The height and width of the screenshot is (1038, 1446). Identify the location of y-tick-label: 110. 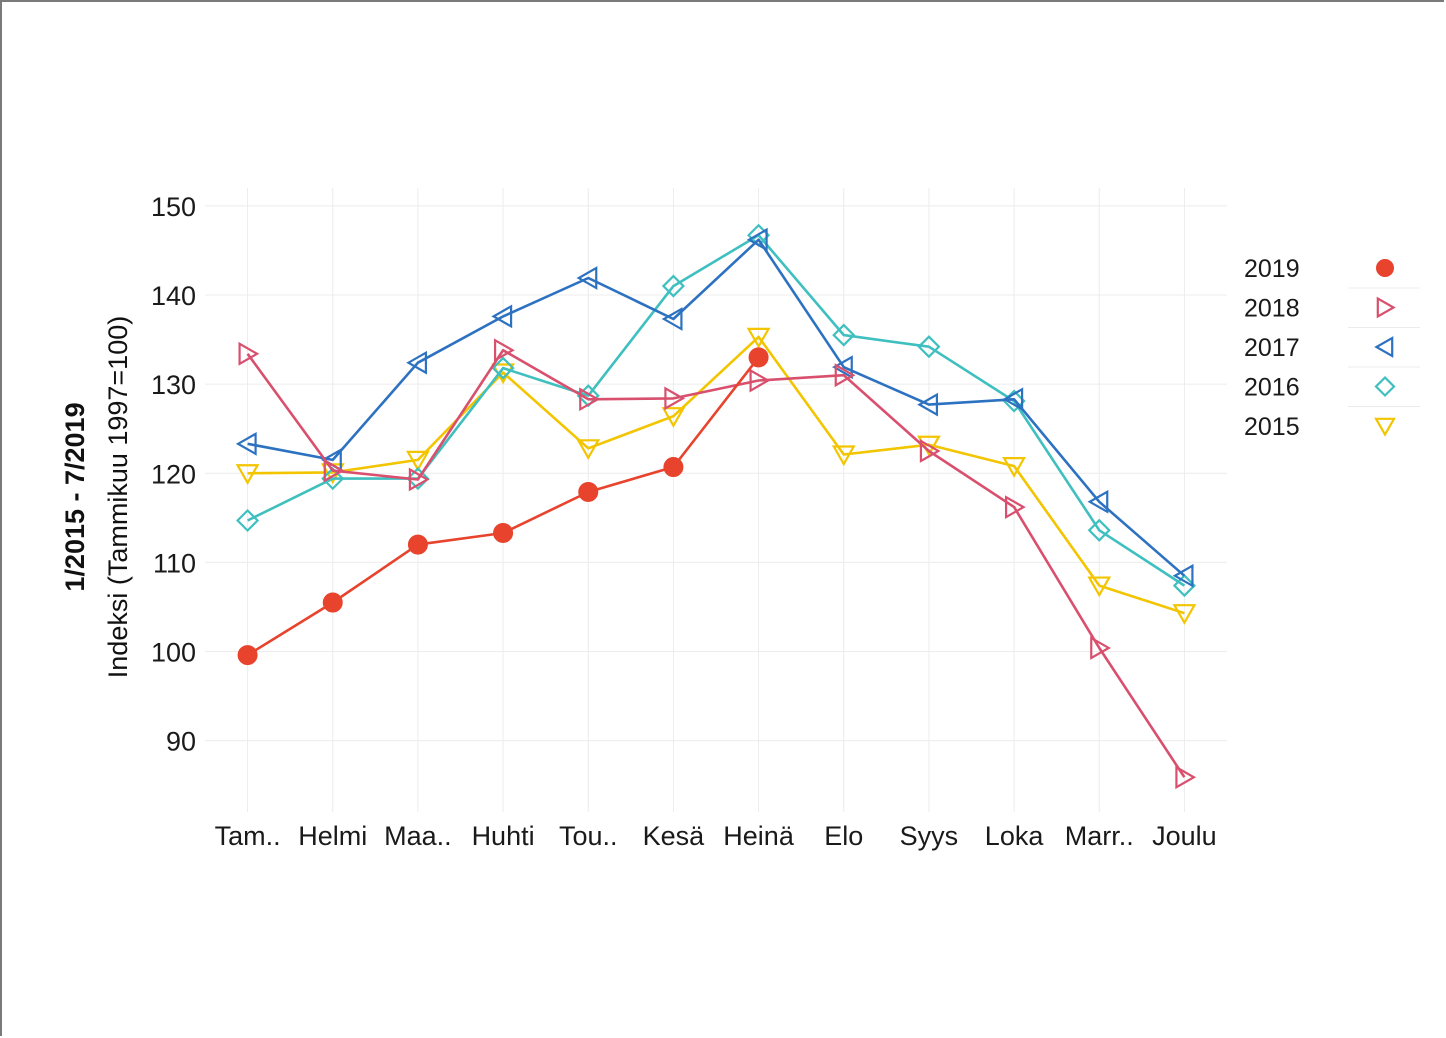
(174, 563).